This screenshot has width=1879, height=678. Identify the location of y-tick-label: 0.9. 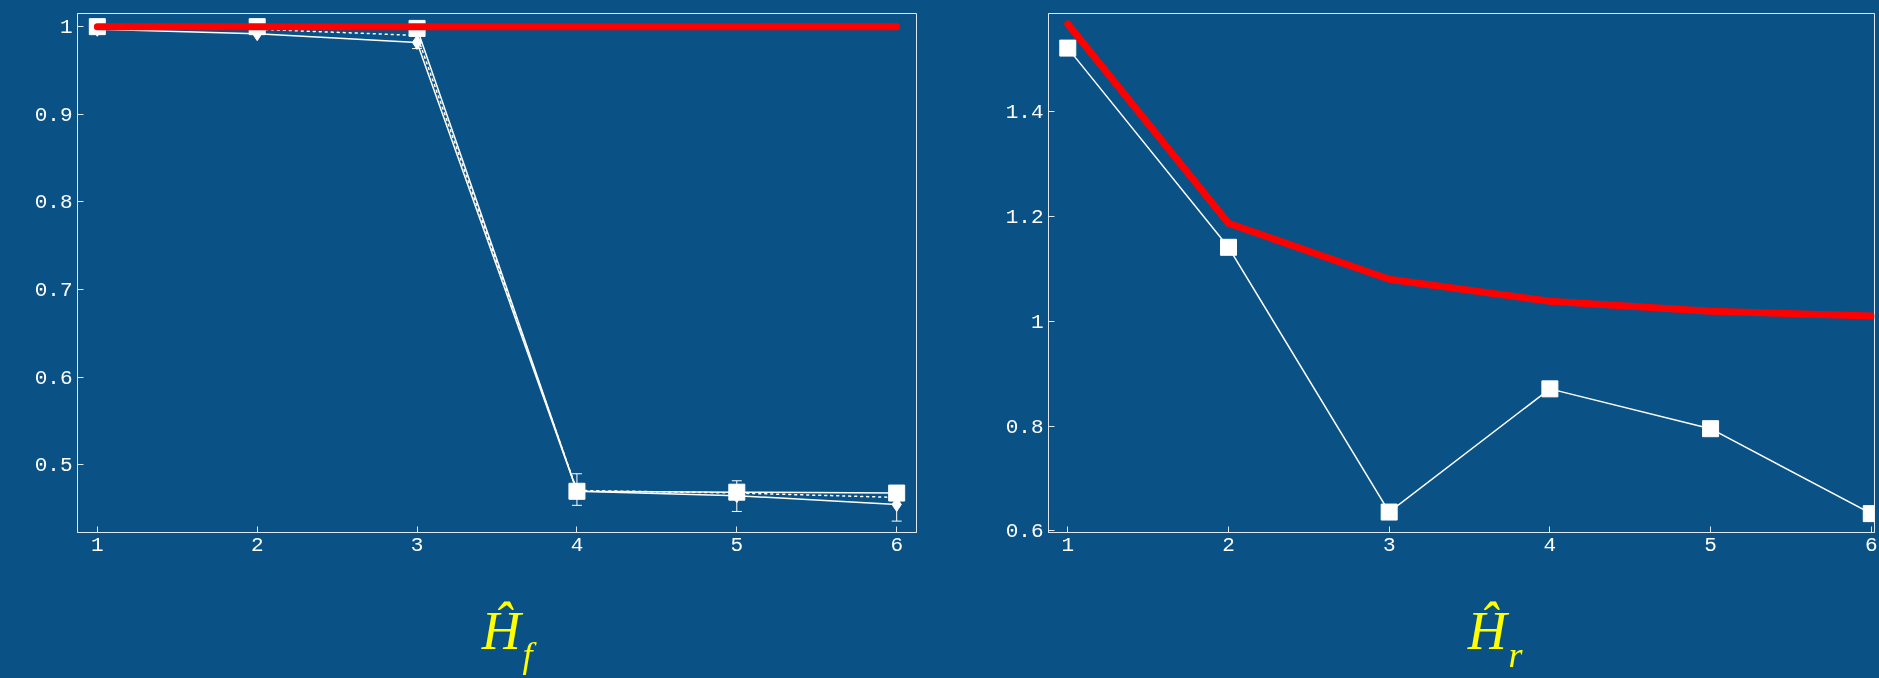
(53, 115).